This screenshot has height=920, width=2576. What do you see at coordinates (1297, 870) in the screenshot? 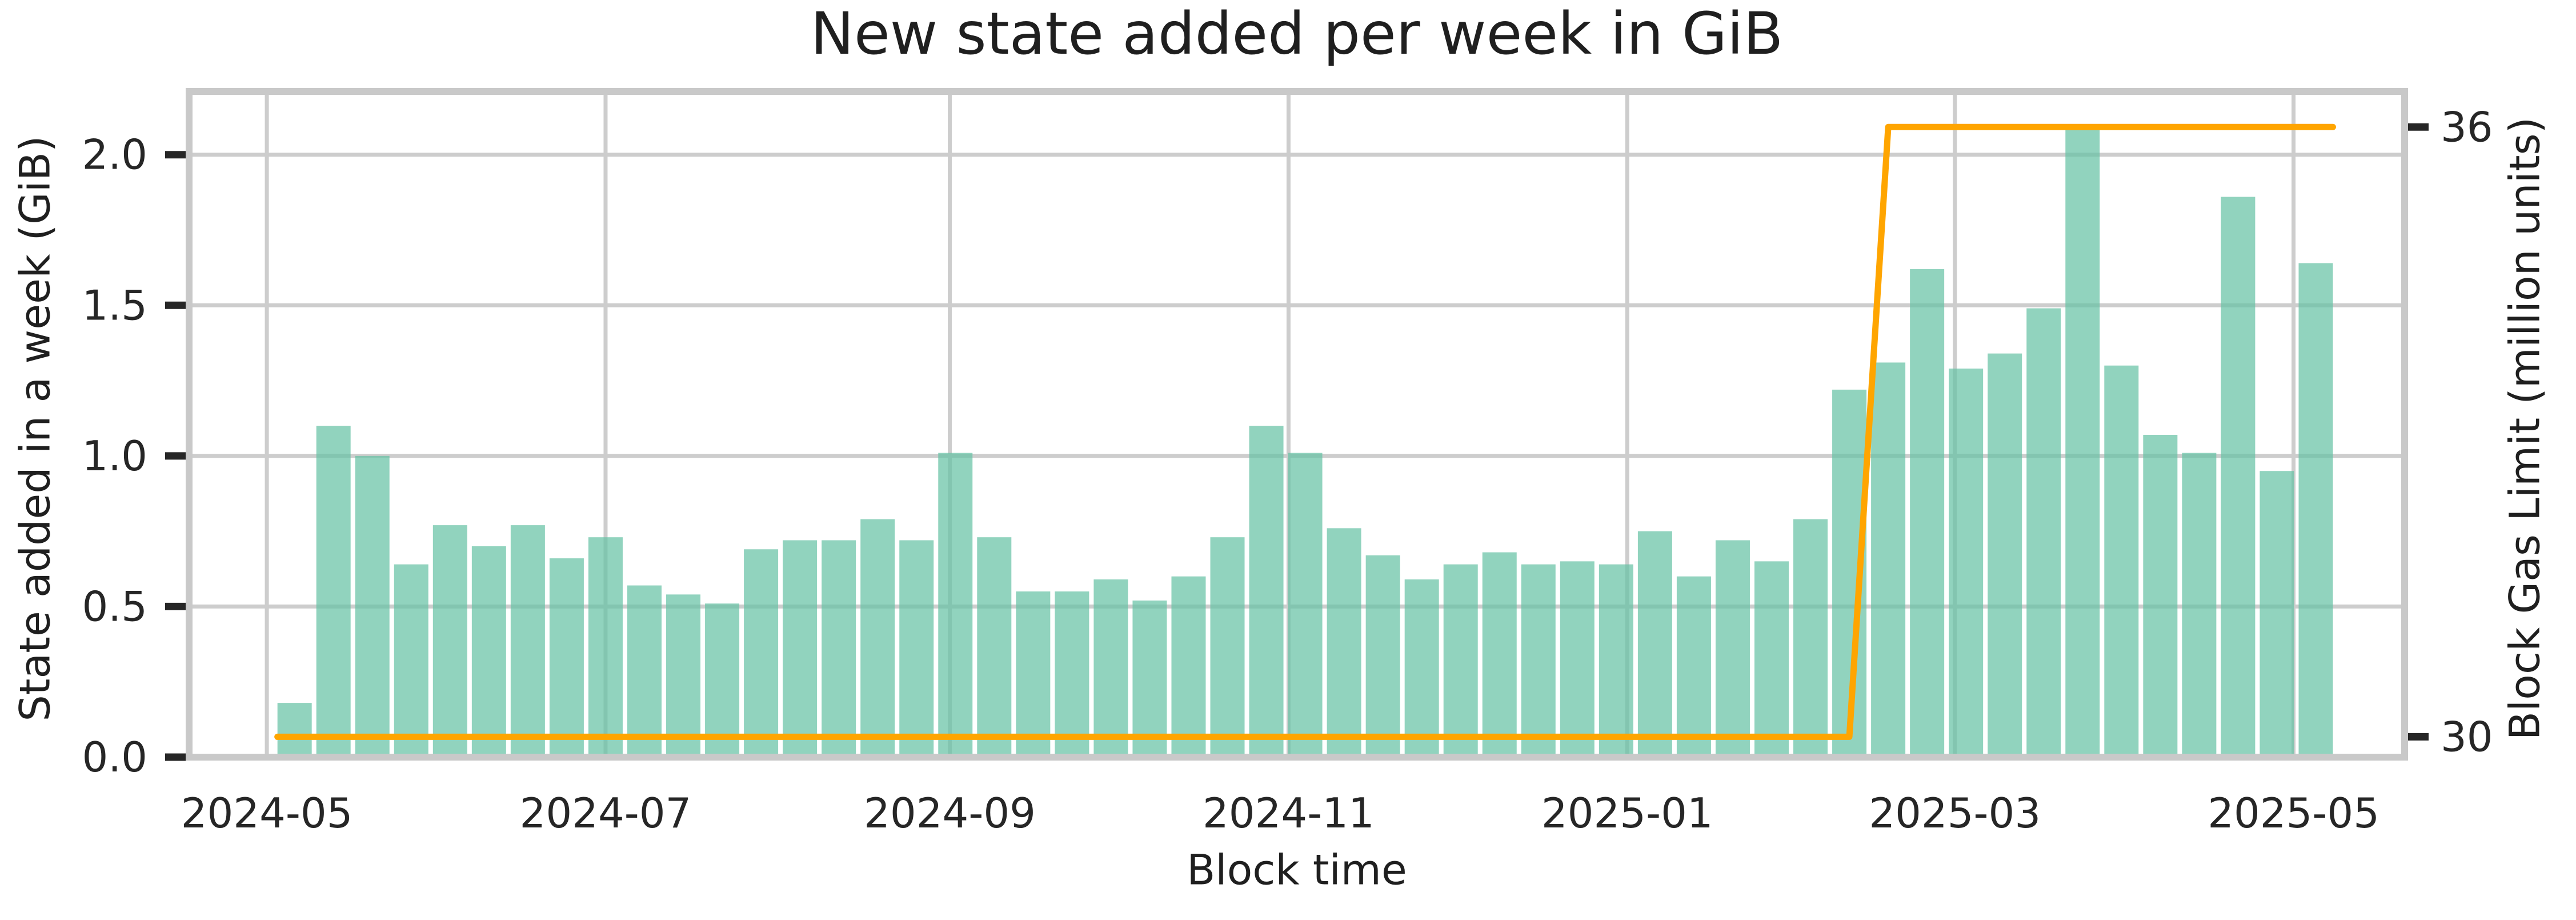
I see `x-axis-label: Block time` at bounding box center [1297, 870].